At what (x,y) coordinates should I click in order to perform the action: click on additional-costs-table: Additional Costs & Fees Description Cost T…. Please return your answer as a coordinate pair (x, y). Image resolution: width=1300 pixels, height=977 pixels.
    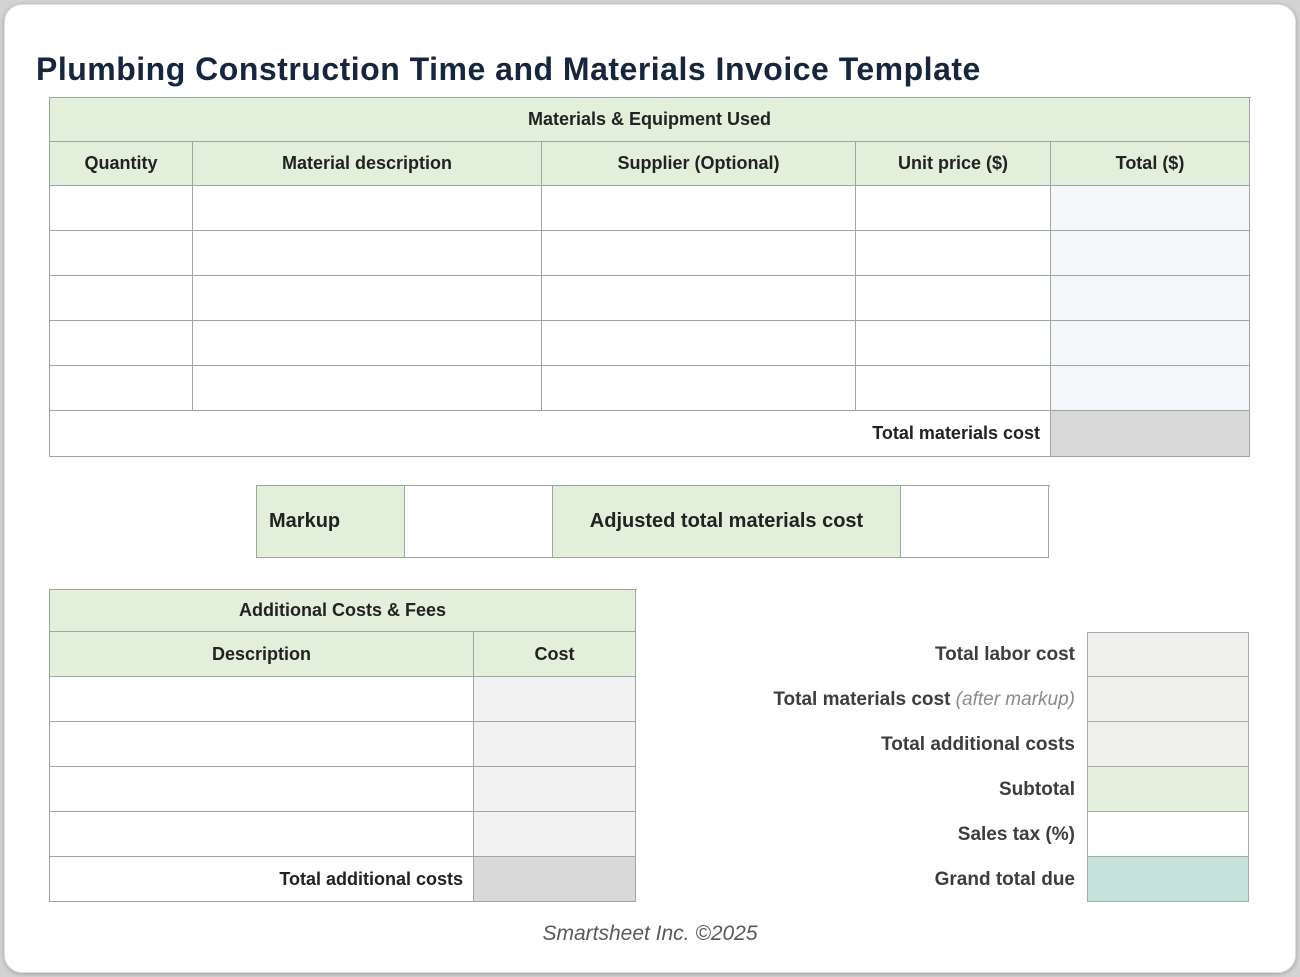
    Looking at the image, I should click on (343, 745).